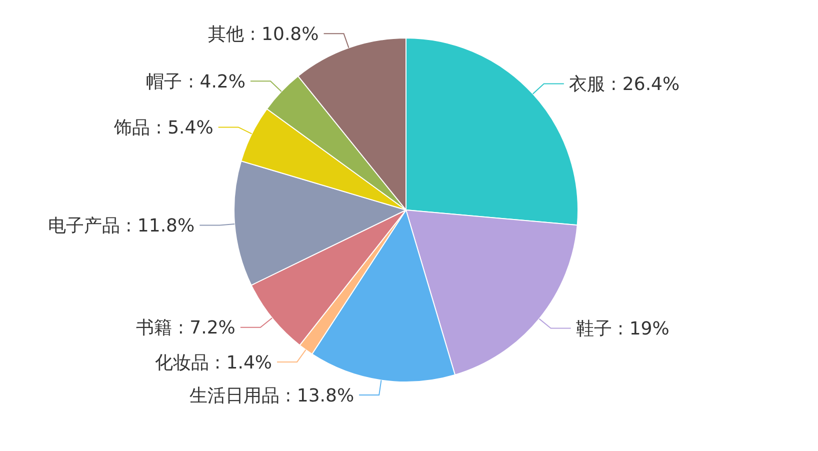  Describe the element at coordinates (624, 85) in the screenshot. I see `slice-label: 衣服 : 26.4%` at that location.